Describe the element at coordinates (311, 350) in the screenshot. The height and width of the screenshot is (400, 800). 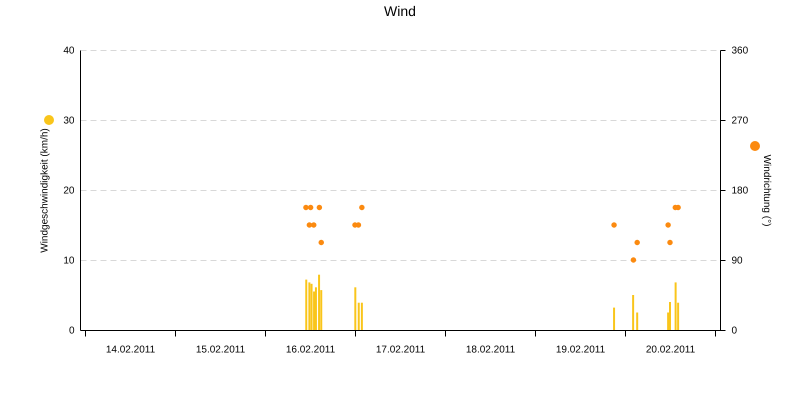
I see `x-tick-label: 16.02.2011` at that location.